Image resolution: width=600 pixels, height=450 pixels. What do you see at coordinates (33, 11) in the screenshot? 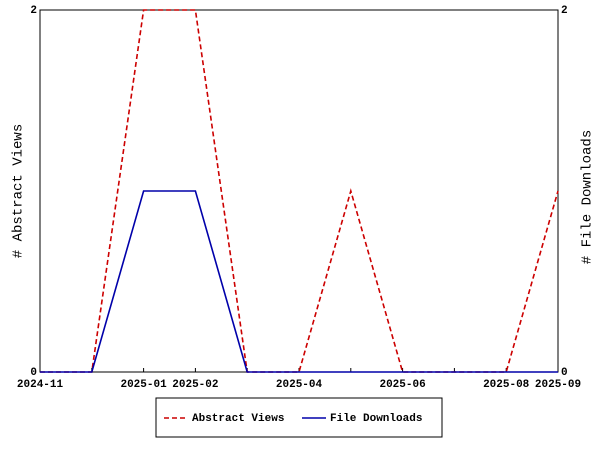
I see `y-tick-label: 2` at bounding box center [33, 11].